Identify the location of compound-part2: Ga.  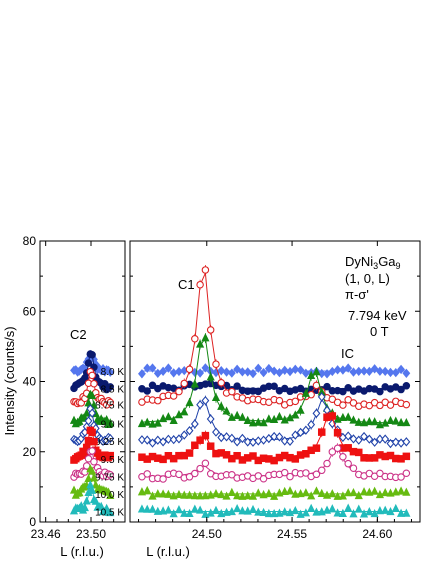
(387, 261).